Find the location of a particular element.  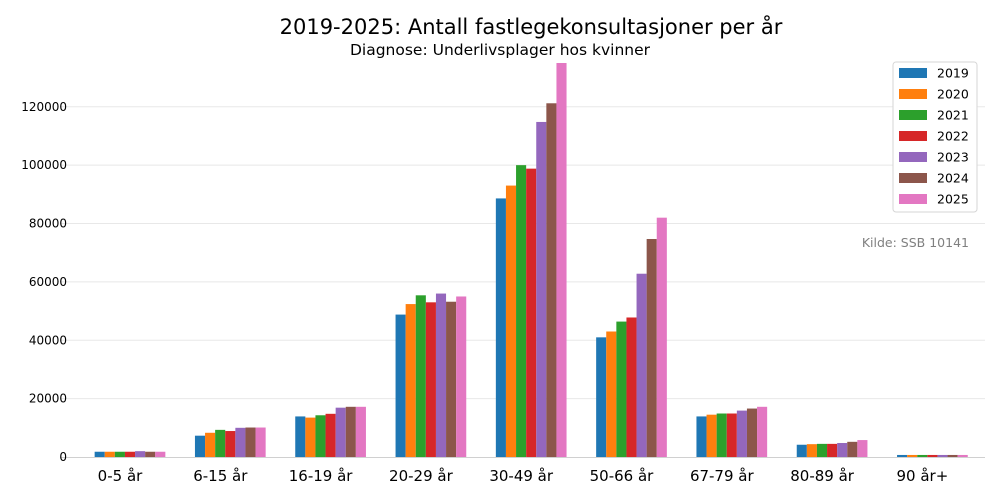

legend-swatch-2023 is located at coordinates (913, 157).